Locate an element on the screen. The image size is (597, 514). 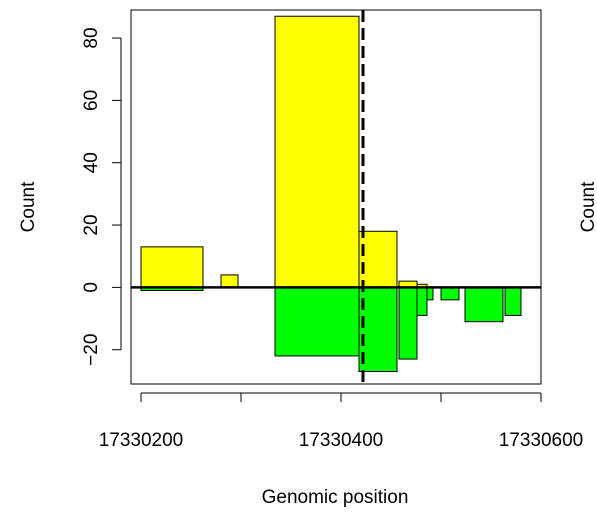
x-axis: 17330200 17330400 17330600 is located at coordinates (341, 421).